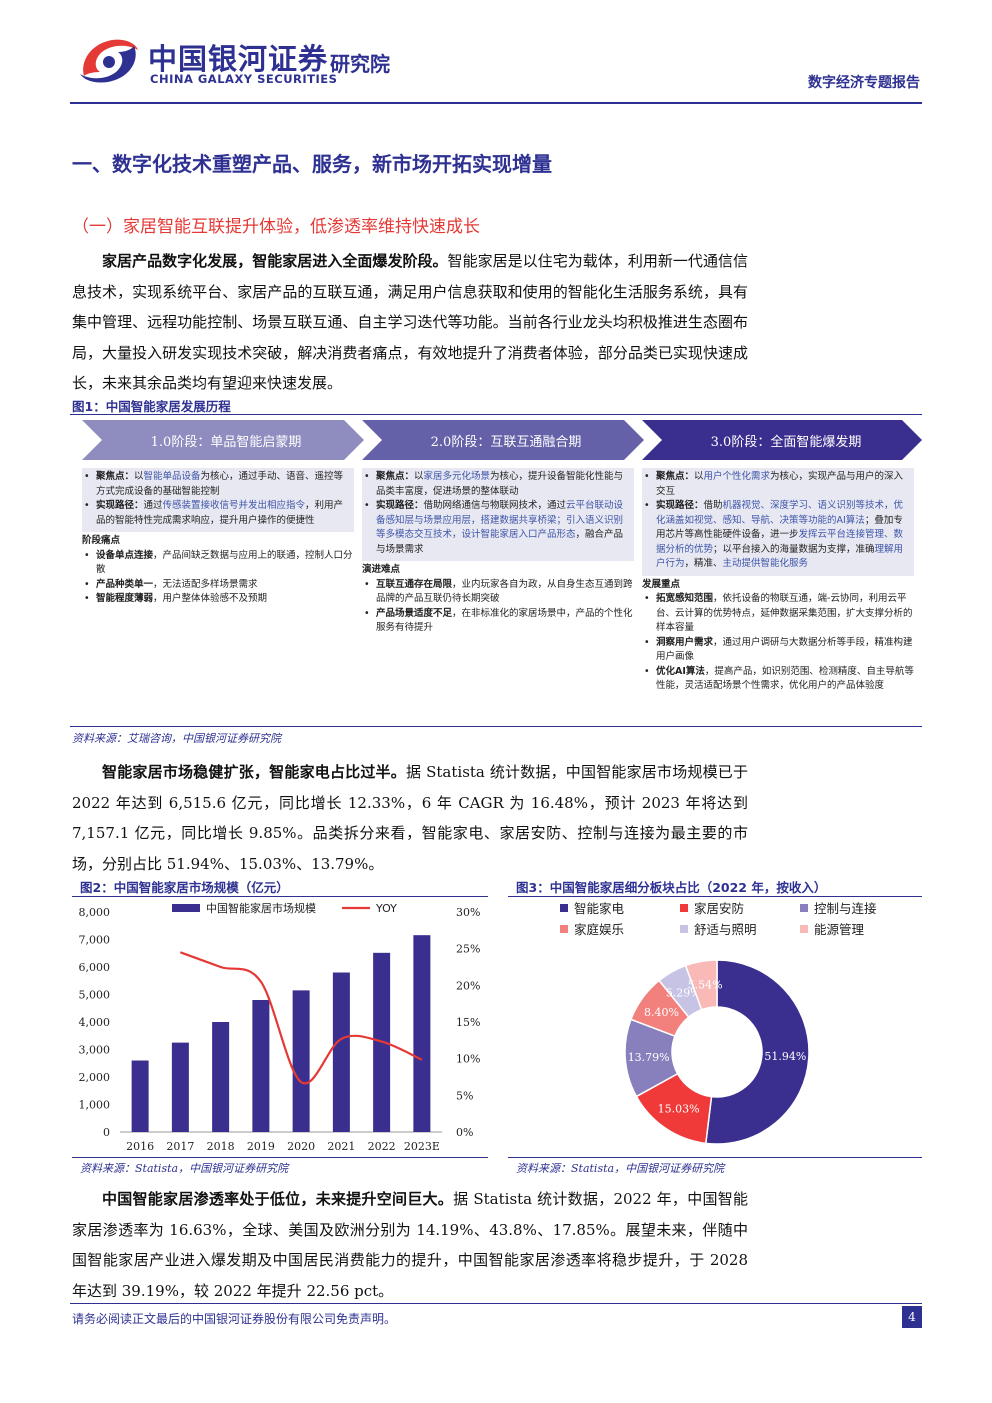 This screenshot has width=992, height=1403. Describe the element at coordinates (238, 59) in the screenshot. I see `logo-chinese-name: 中国银河证券` at that location.